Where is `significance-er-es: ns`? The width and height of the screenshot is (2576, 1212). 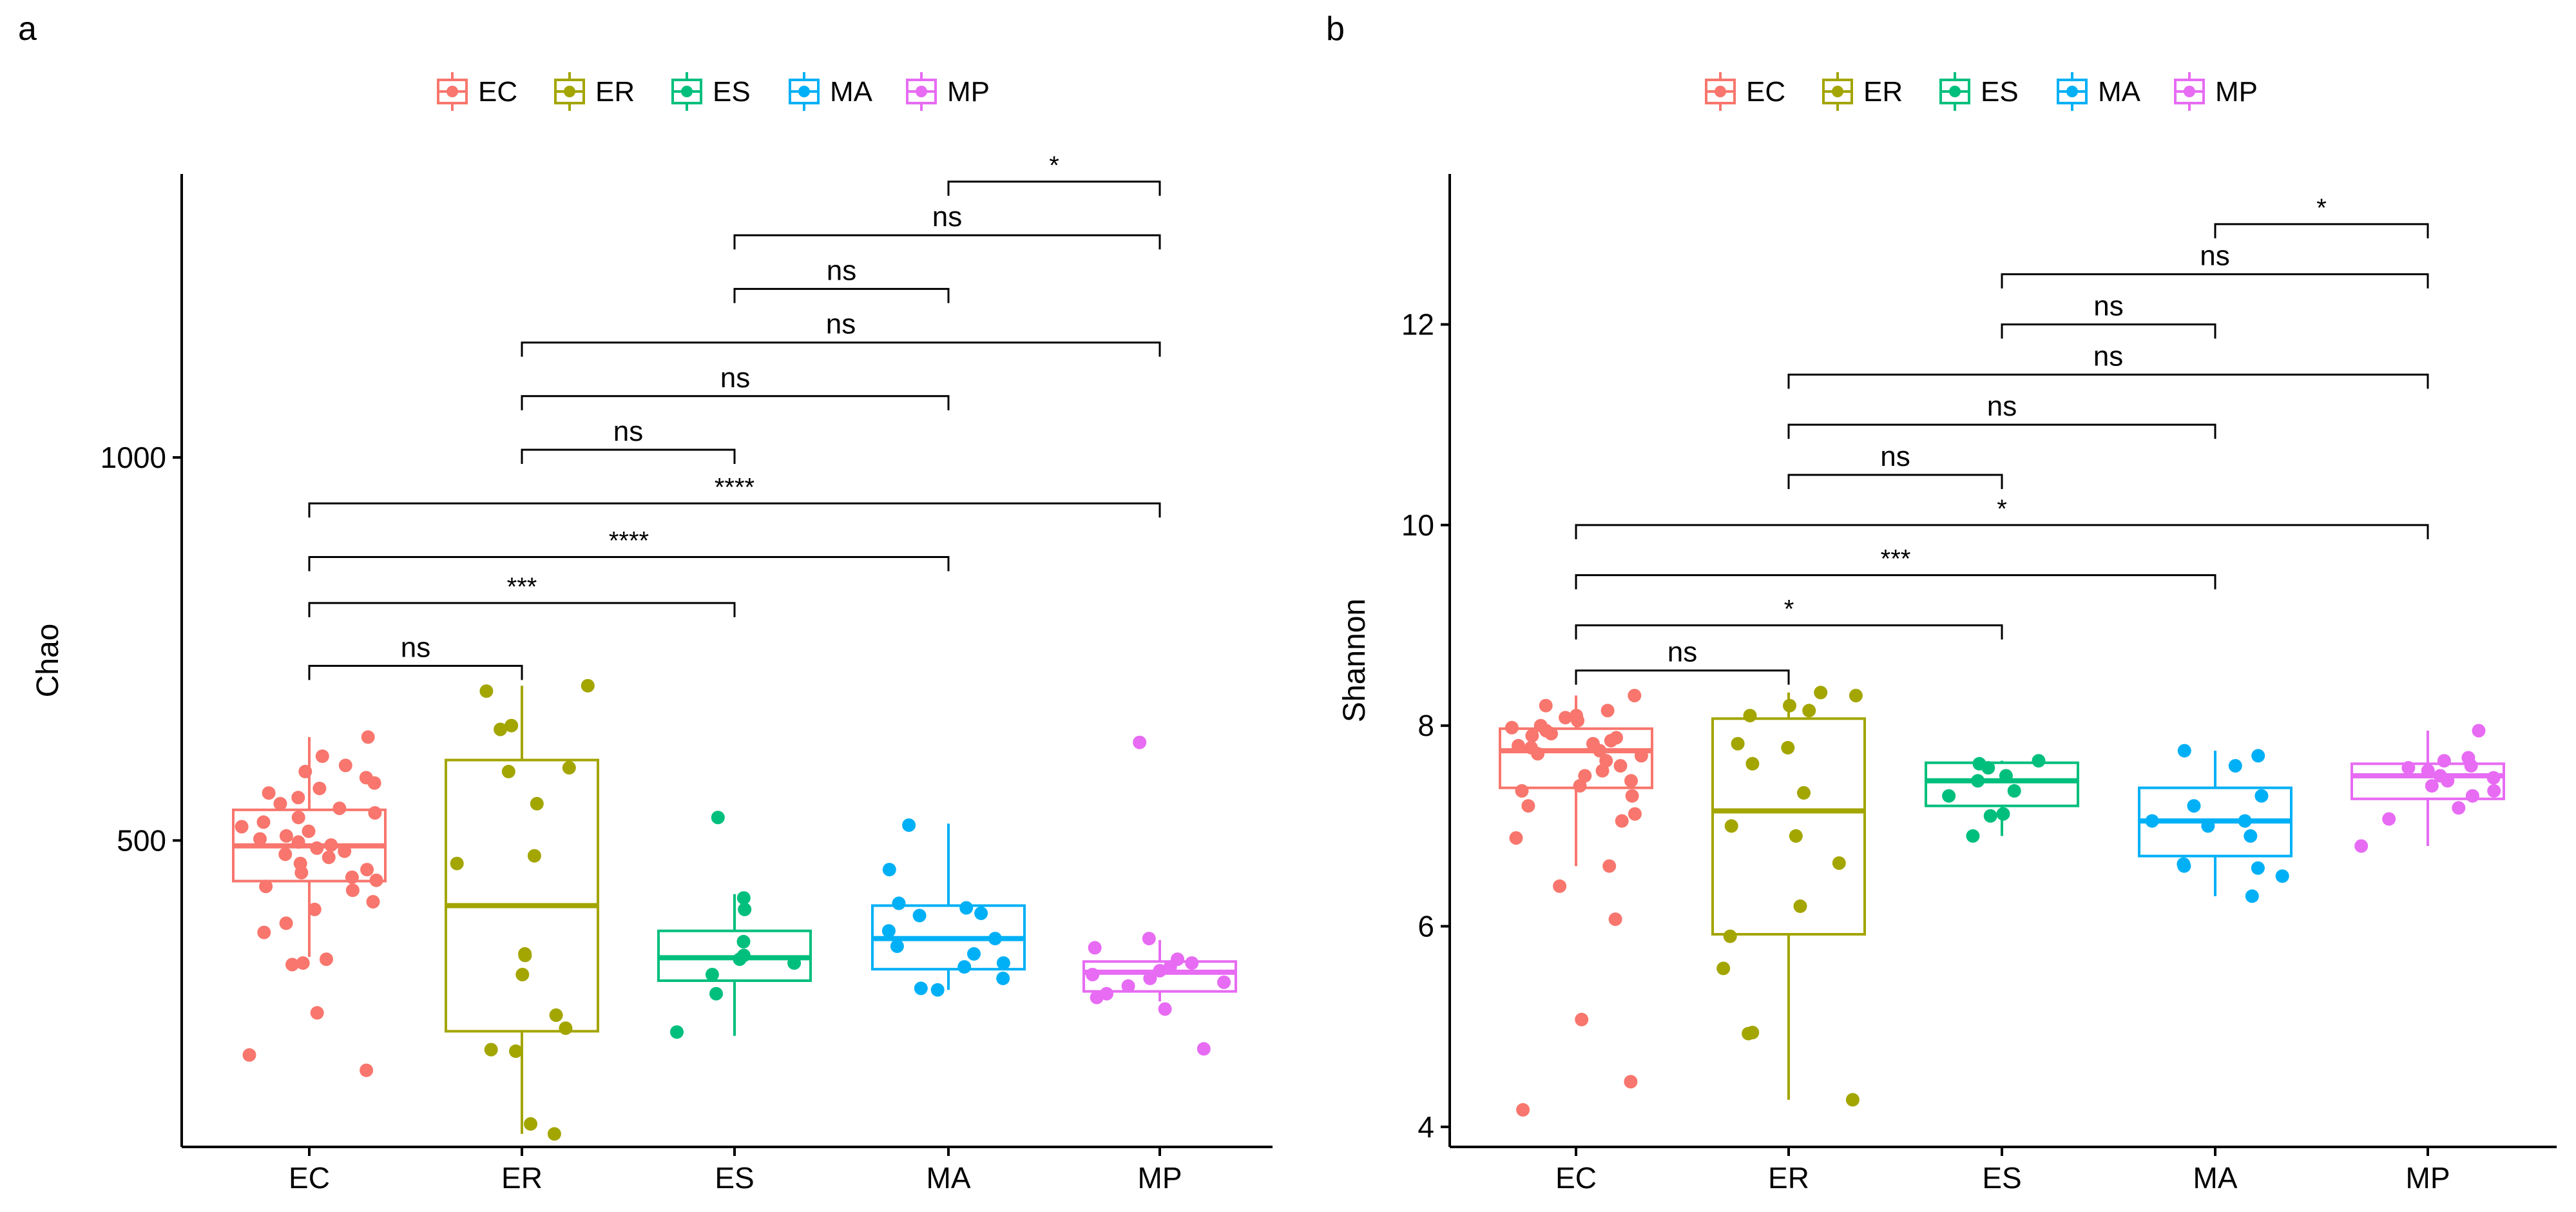
significance-er-es: ns is located at coordinates (629, 441).